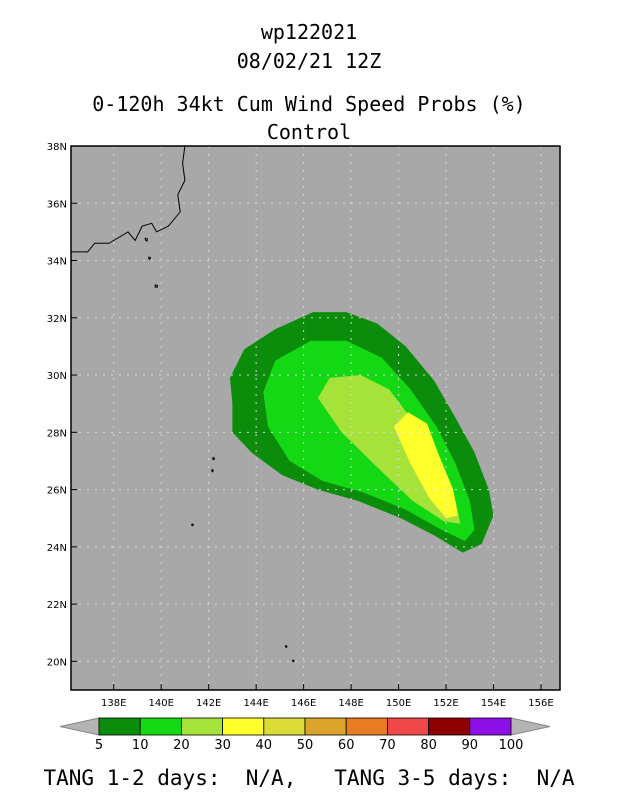  Describe the element at coordinates (428, 745) in the screenshot. I see `colorbar-label: 80` at that location.